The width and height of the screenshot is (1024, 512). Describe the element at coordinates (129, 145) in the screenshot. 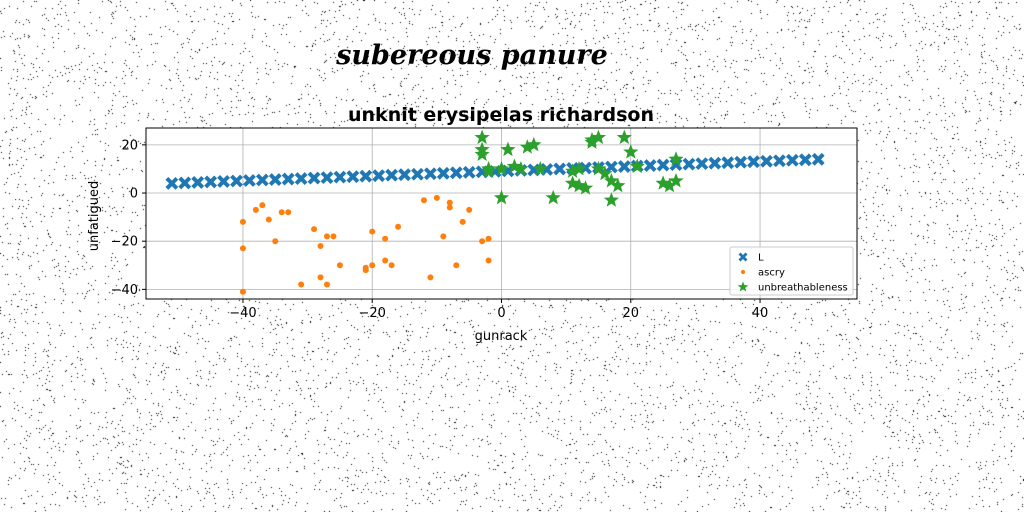

I see `y-tick-label: 20` at that location.